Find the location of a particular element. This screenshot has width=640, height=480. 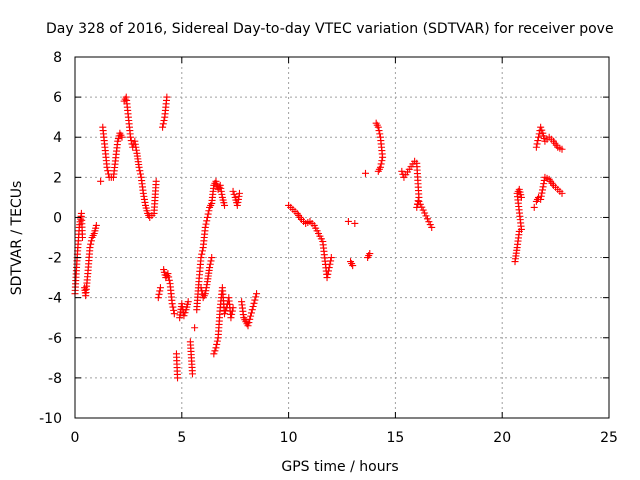

x-tick-label: 5 is located at coordinates (181, 438).